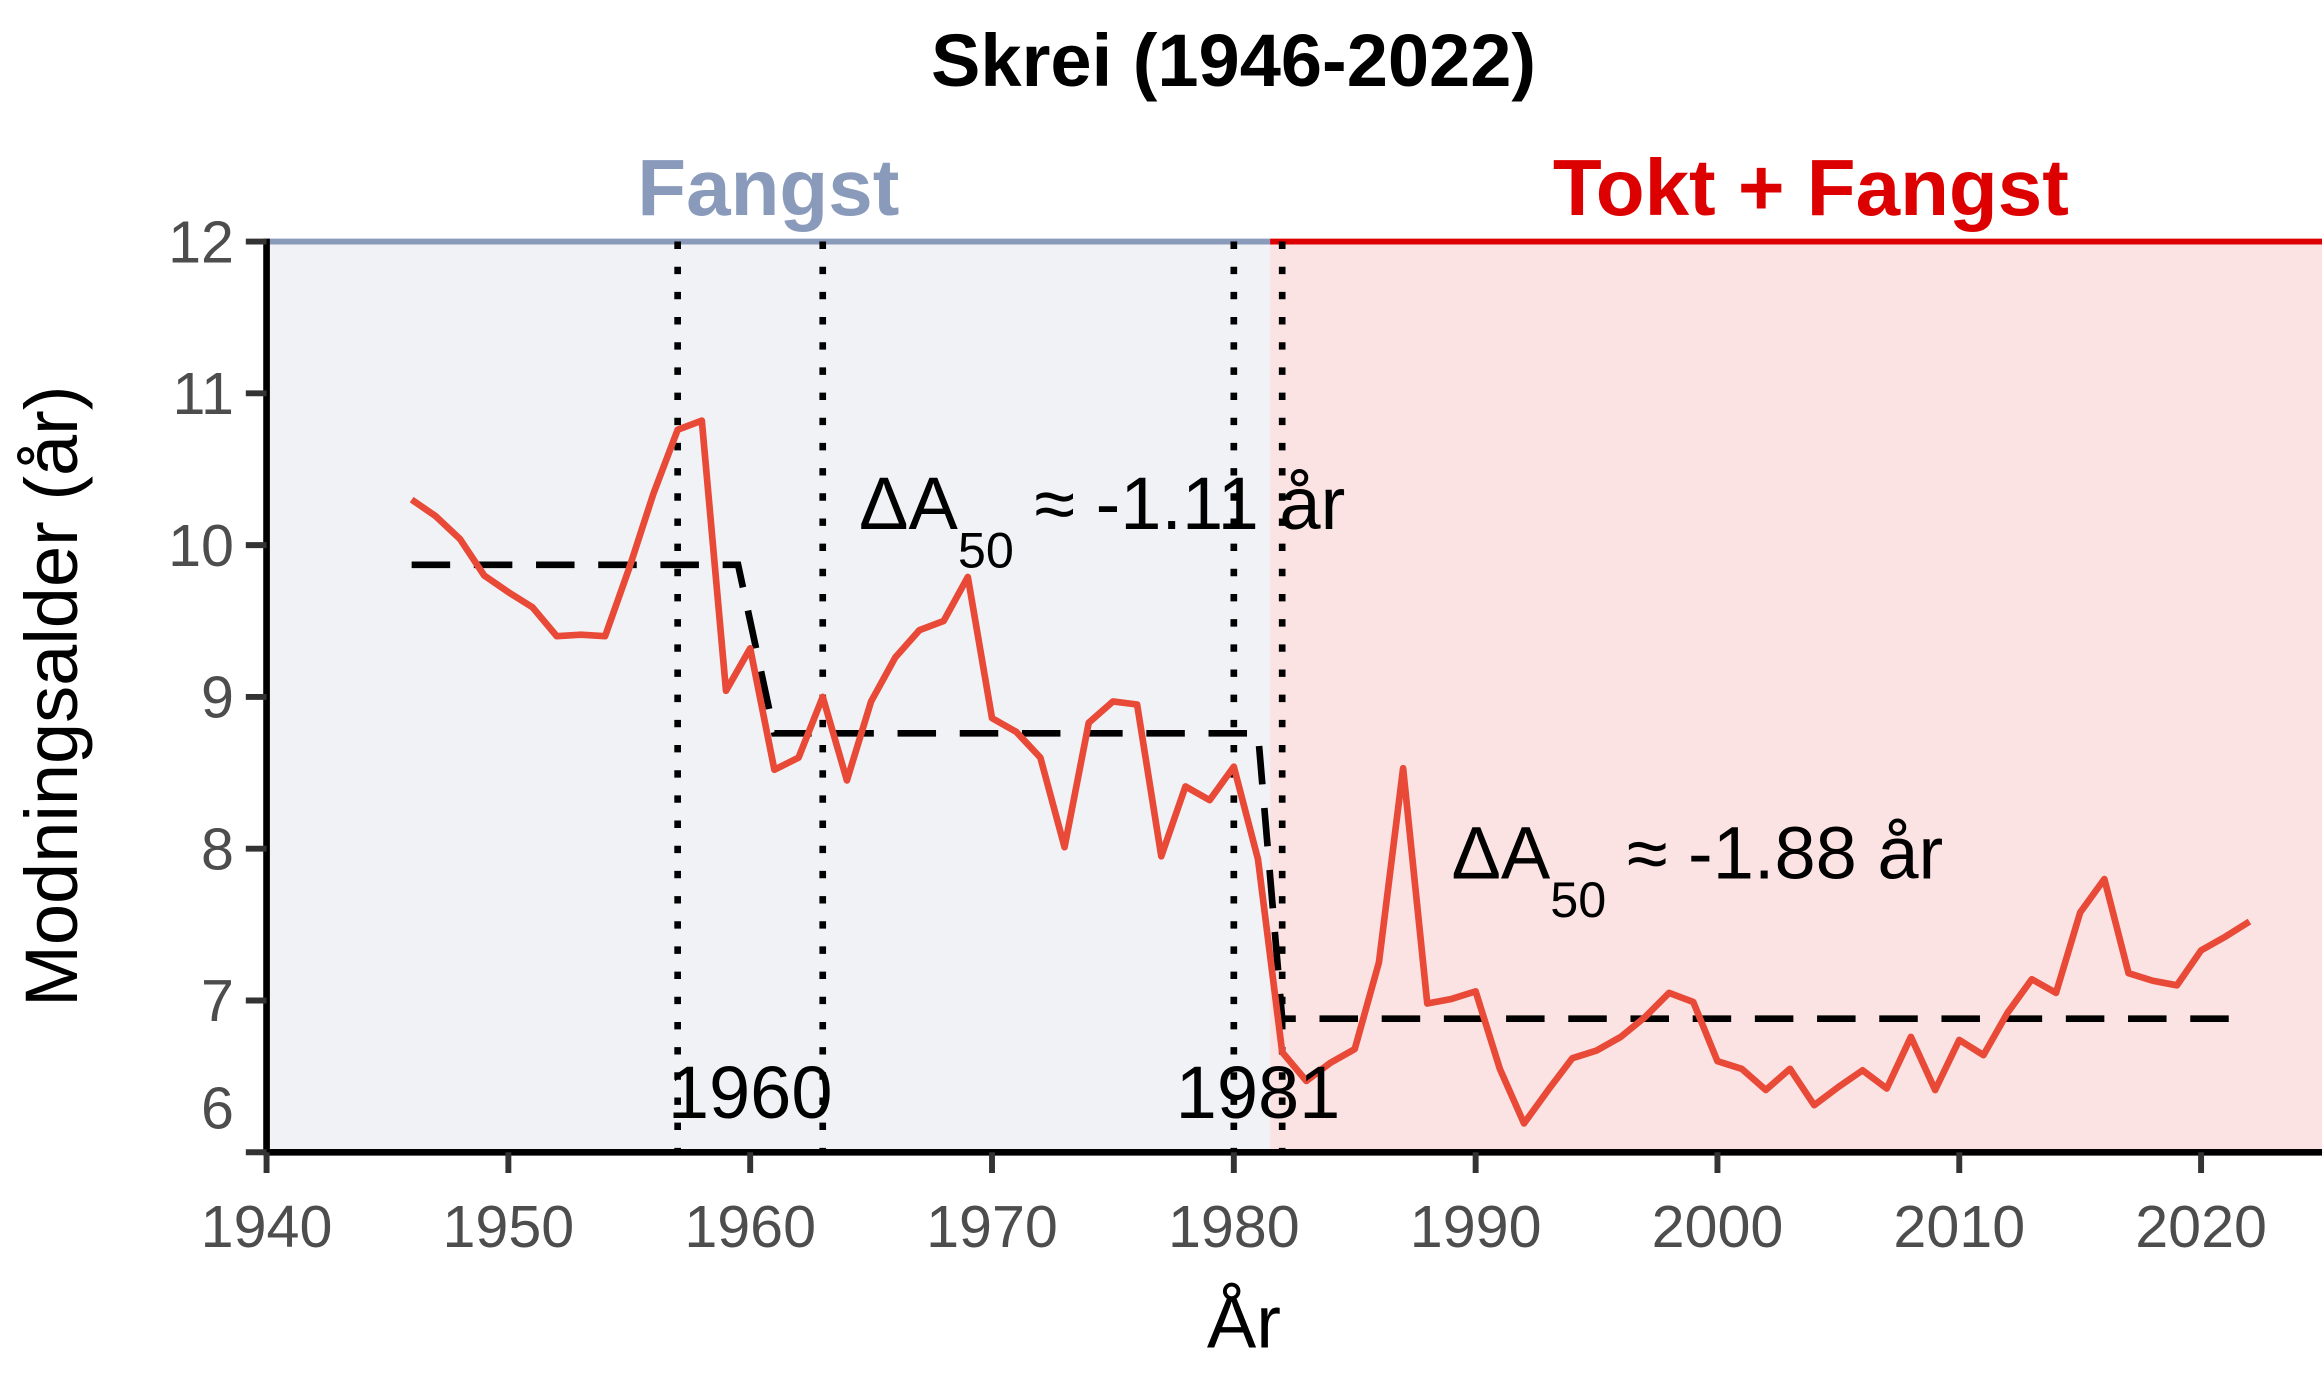 Image resolution: width=2322 pixels, height=1379 pixels. Describe the element at coordinates (1959, 1226) in the screenshot. I see `x-tick-label: 2010` at that location.